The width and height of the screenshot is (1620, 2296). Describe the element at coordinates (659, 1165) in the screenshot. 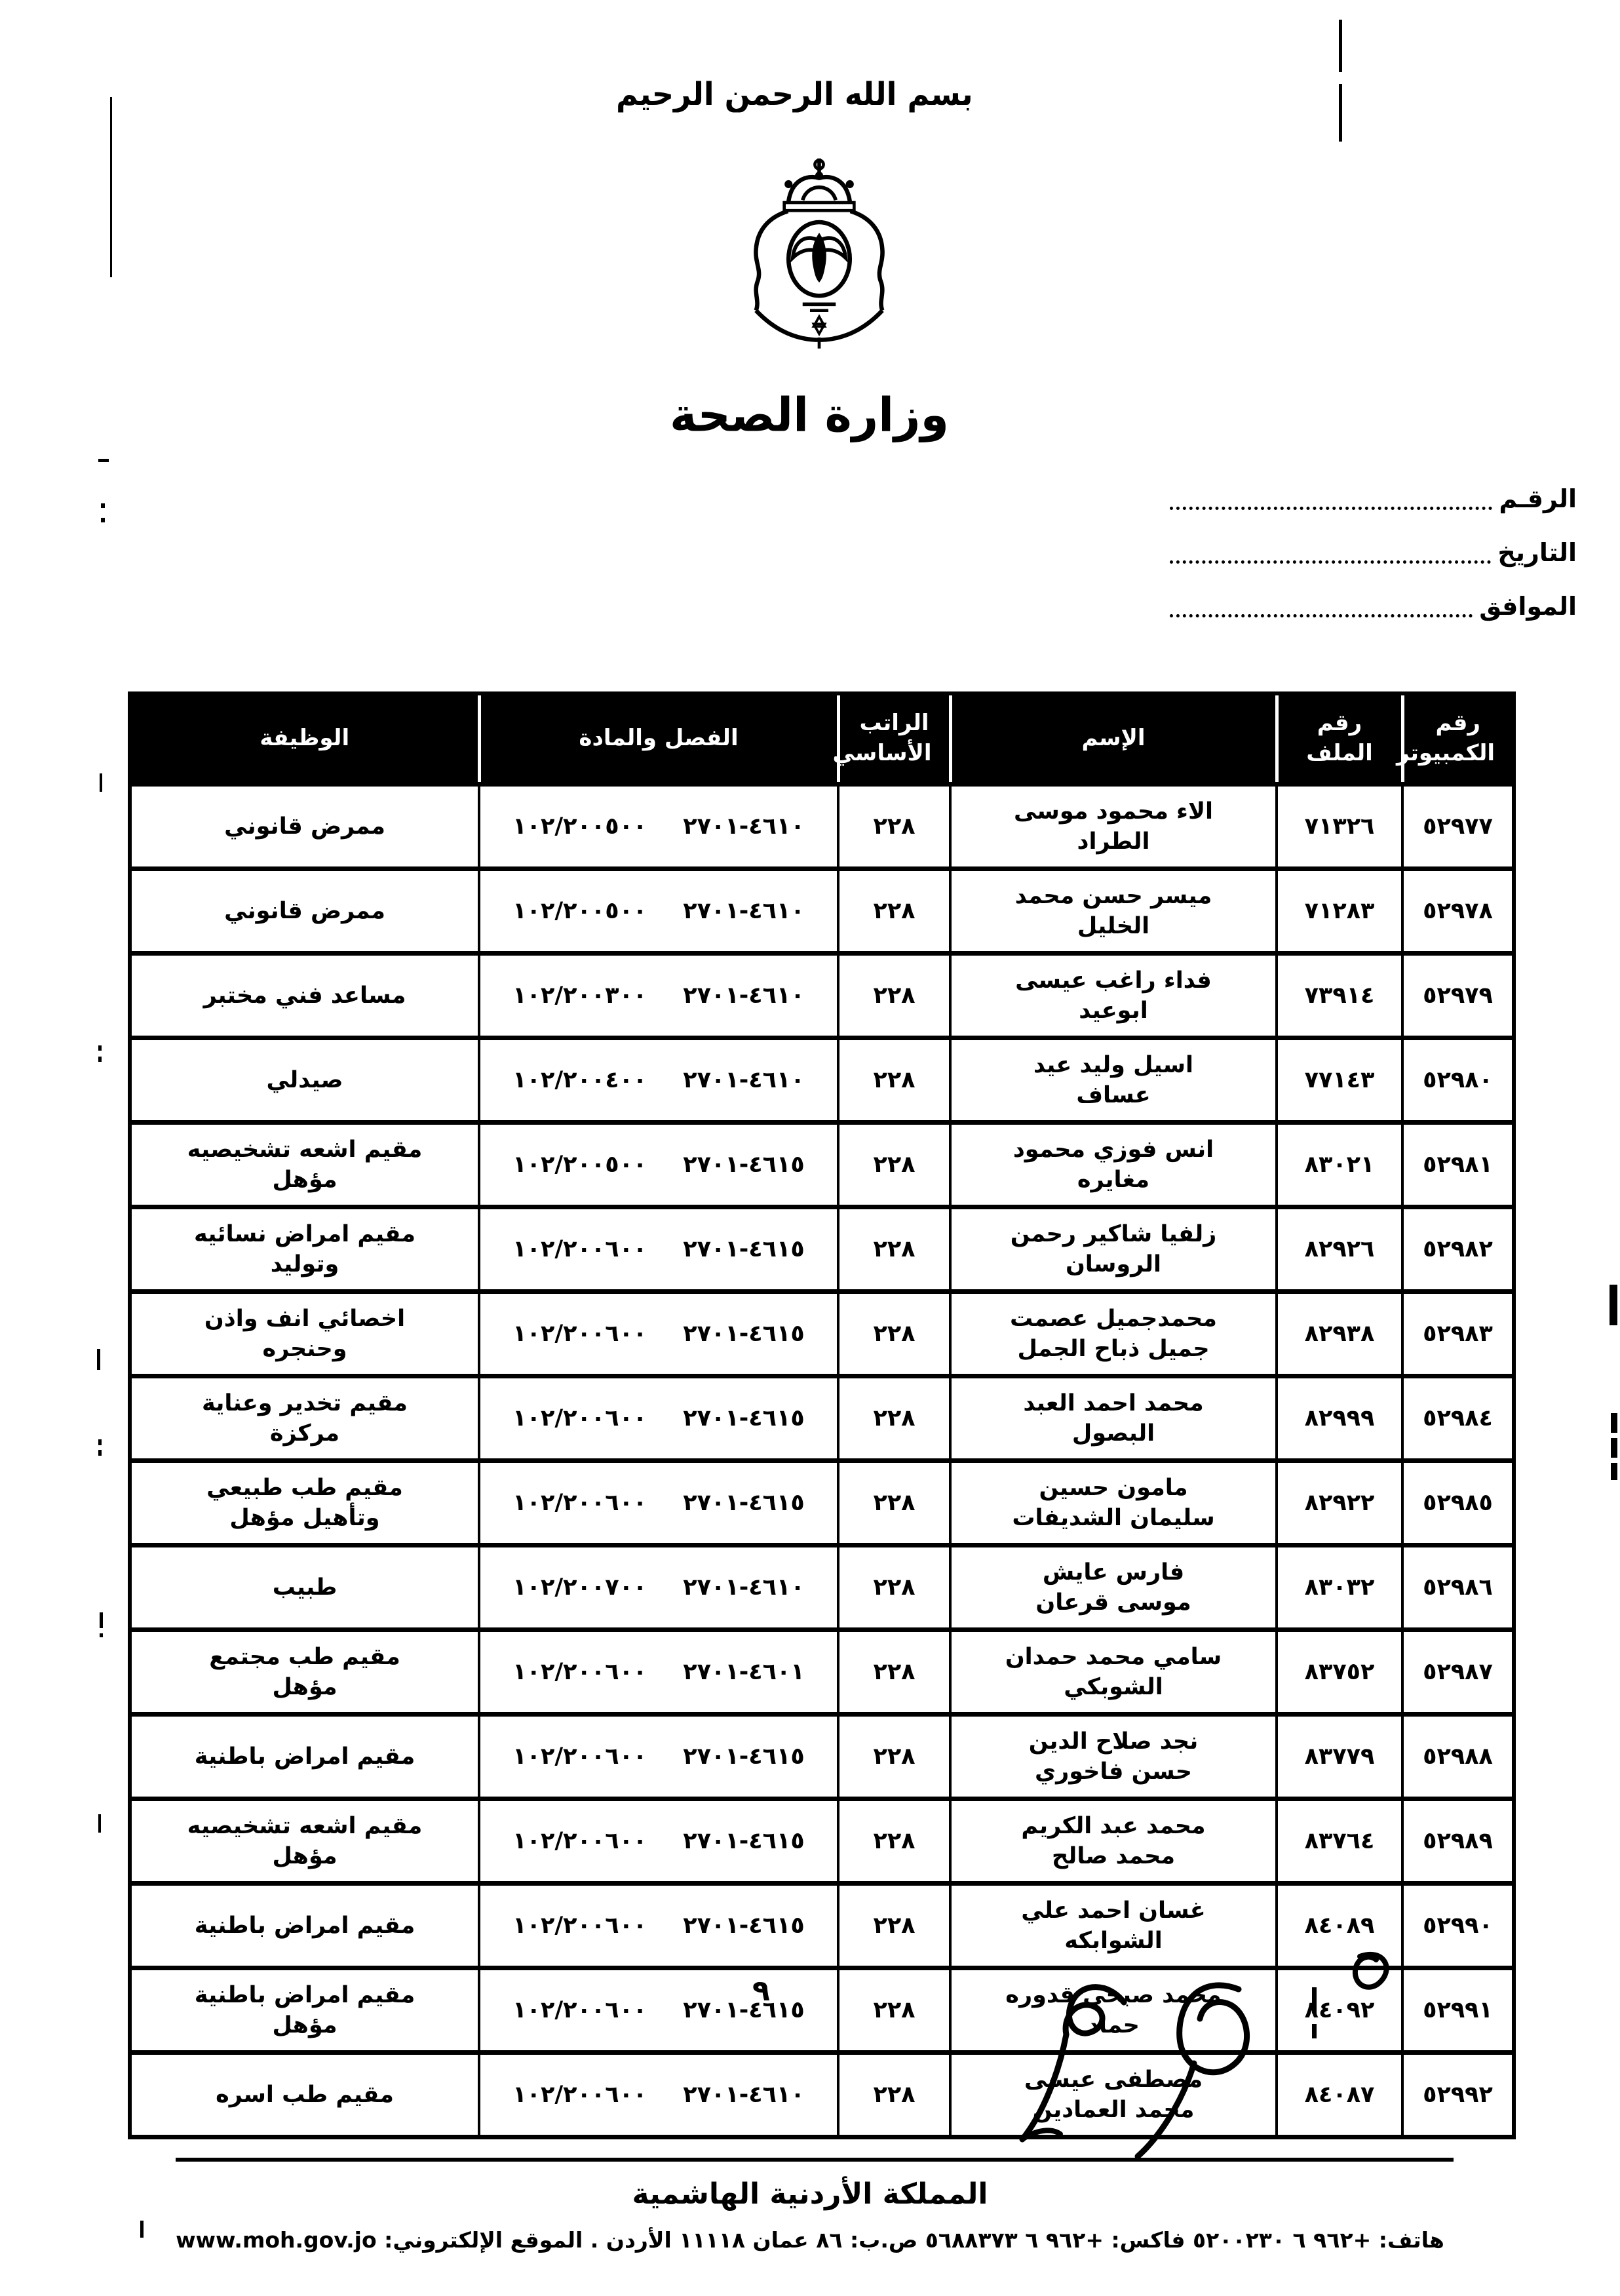

I see `classification-codes: ١٠٢/٢٠٠٥٠٠ ٤٦١٥-٢٧٠١` at that location.